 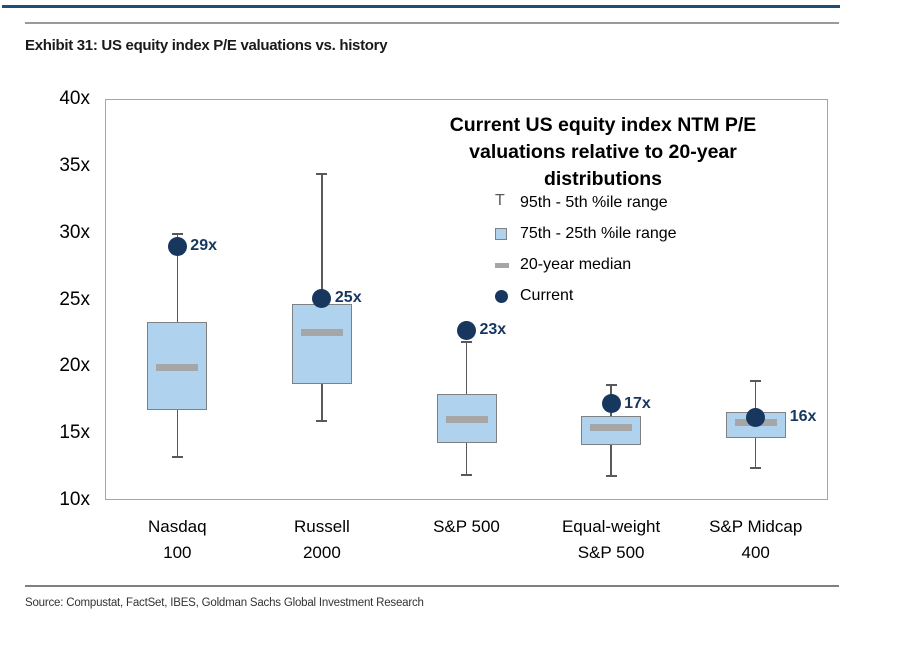 What do you see at coordinates (756, 526) in the screenshot?
I see `x-axis-category-line: S&P Midcap` at bounding box center [756, 526].